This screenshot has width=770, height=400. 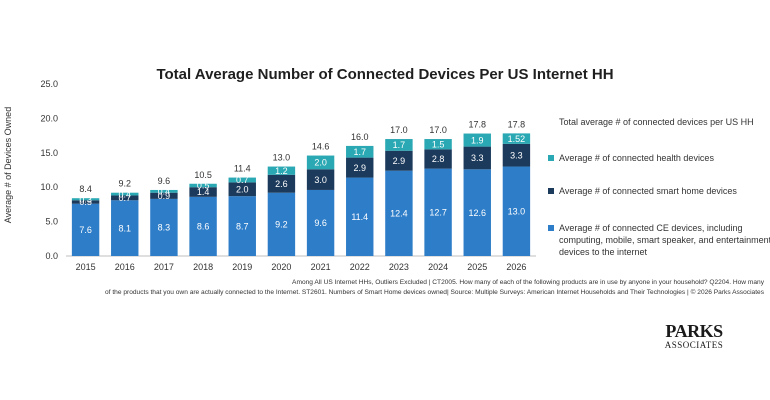 I want to click on data-label: 1.2, so click(x=281, y=171).